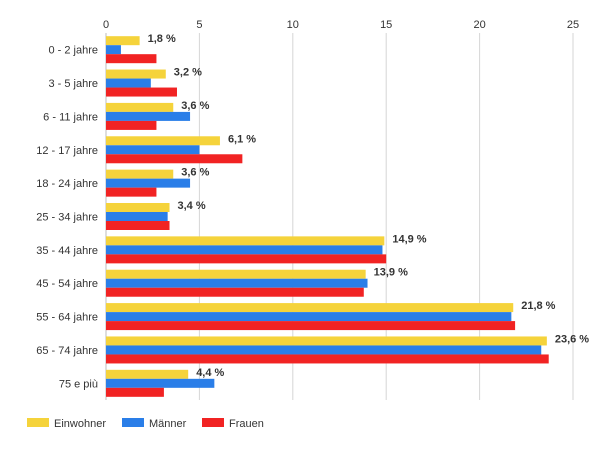 This screenshot has width=600, height=450. I want to click on category-label: 65 - 74 jahre, so click(67, 351).